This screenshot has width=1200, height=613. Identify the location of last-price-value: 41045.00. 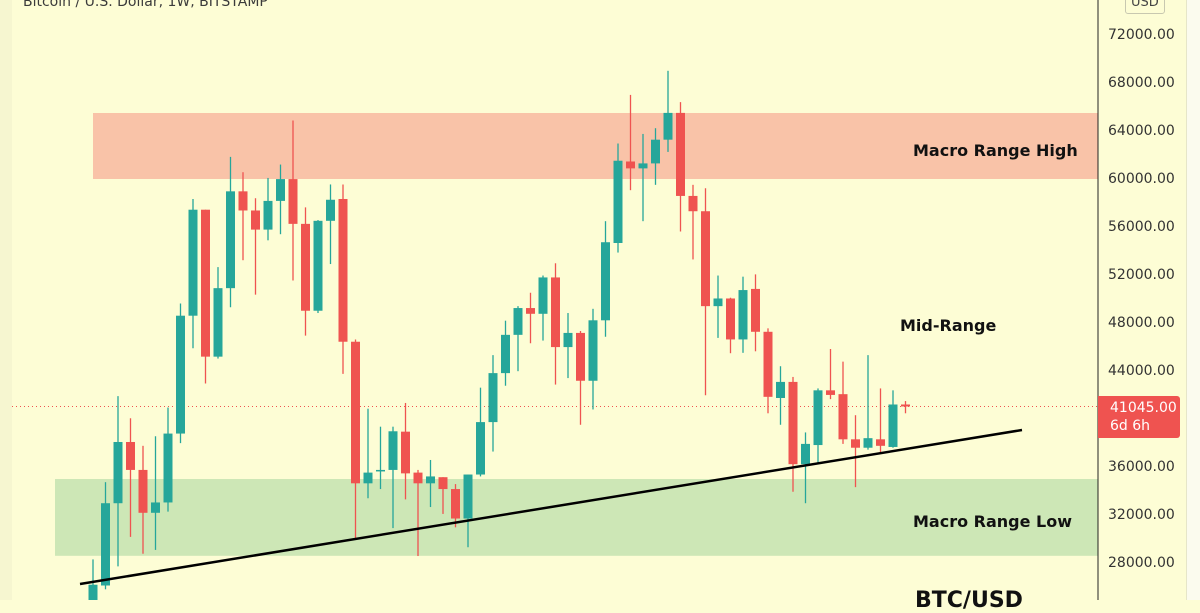
(1143, 408).